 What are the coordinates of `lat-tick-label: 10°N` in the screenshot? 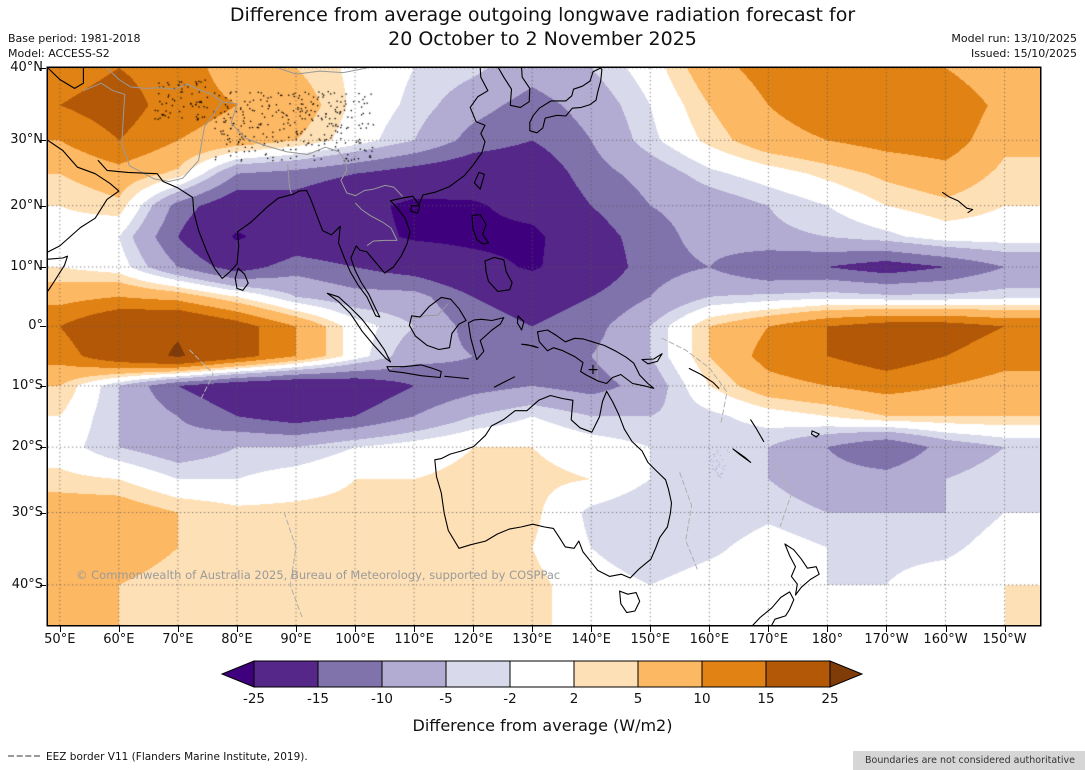 It's located at (26, 266).